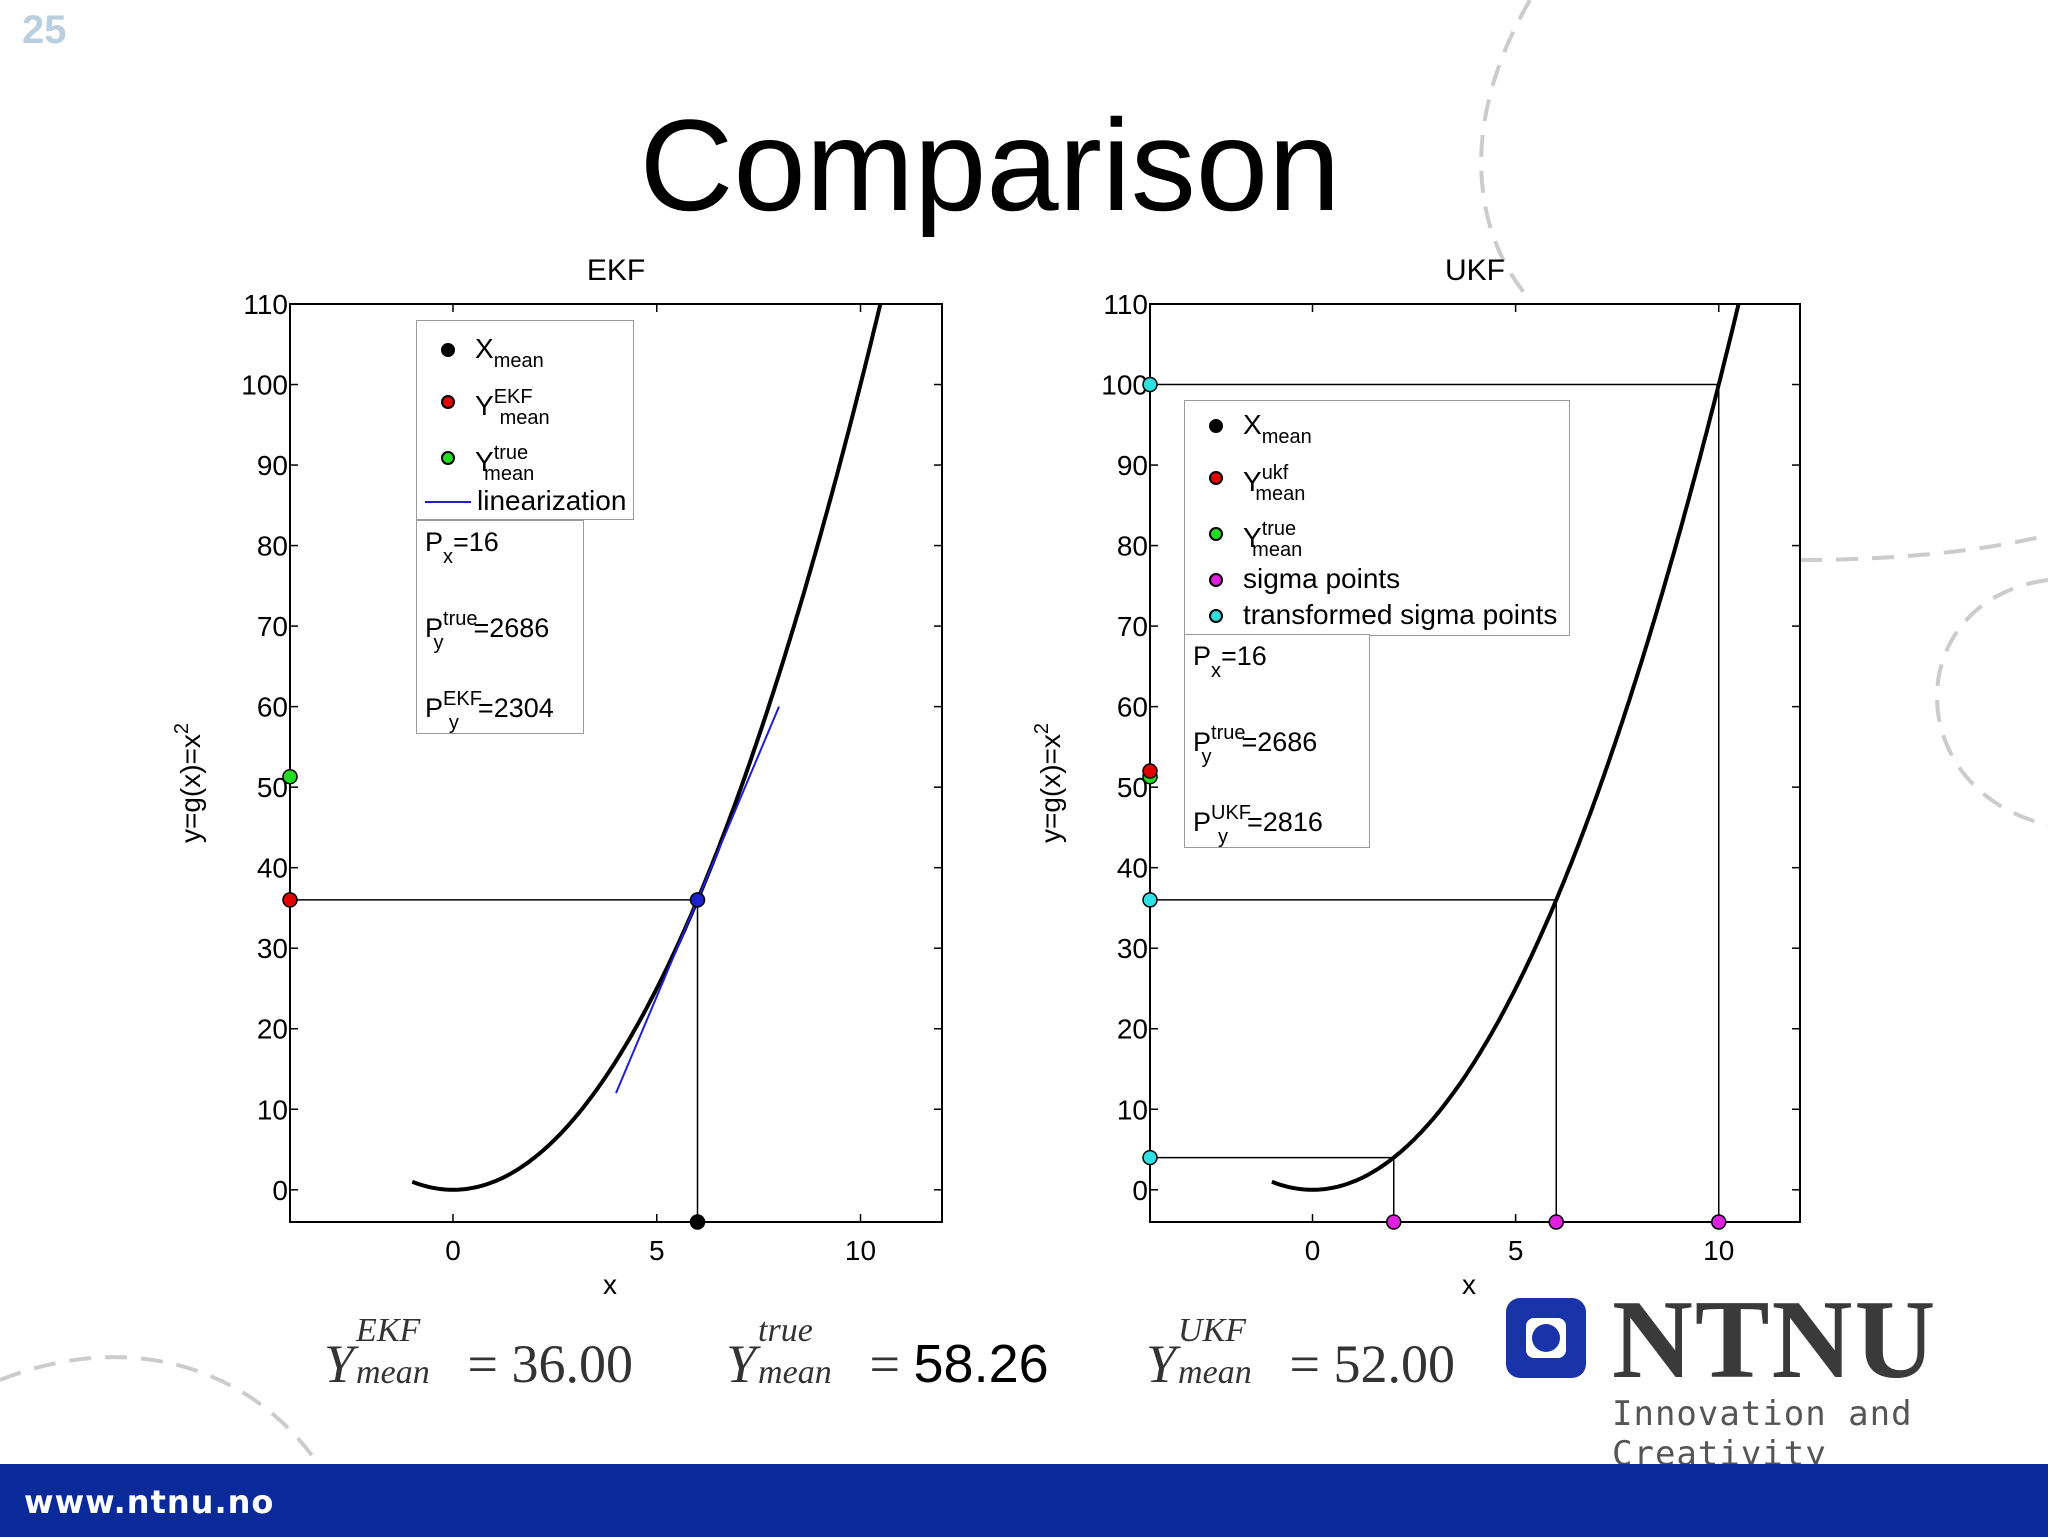 This screenshot has width=2048, height=1537. I want to click on ekf-xlabel: x, so click(610, 1284).